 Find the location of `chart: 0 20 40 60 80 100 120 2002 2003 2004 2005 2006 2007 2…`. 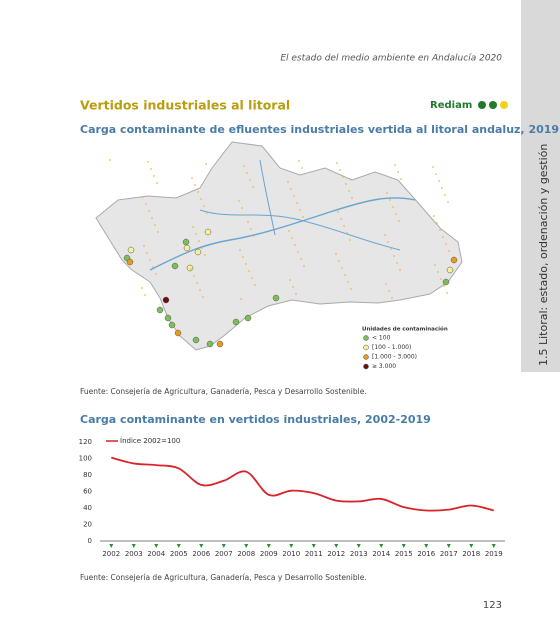

chart: 0 20 40 60 80 100 120 2002 2003 2004 2005 2006 2007 2… is located at coordinates (292, 497).